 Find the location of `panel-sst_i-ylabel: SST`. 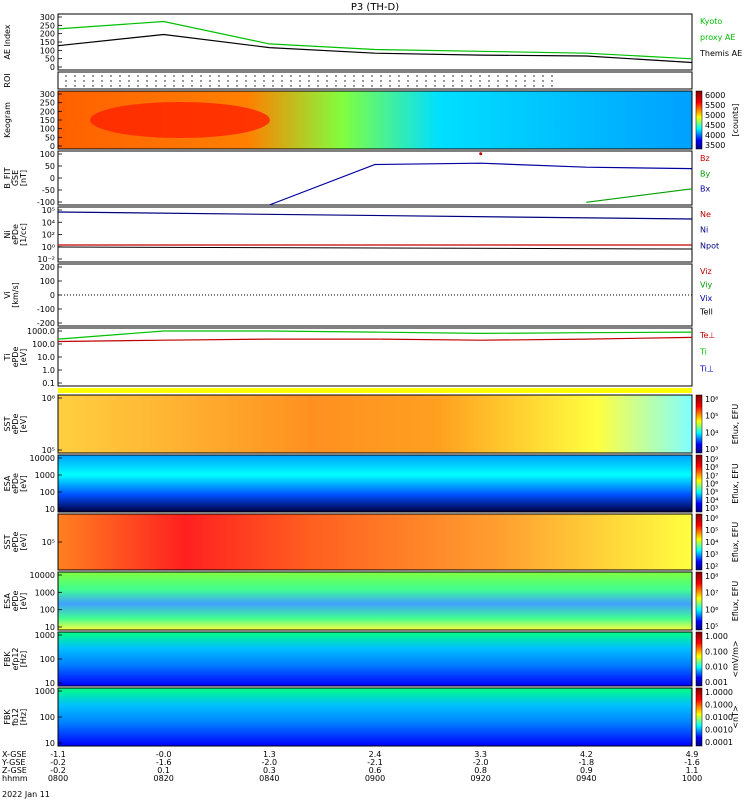

panel-sst_i-ylabel: SST is located at coordinates (7, 541).